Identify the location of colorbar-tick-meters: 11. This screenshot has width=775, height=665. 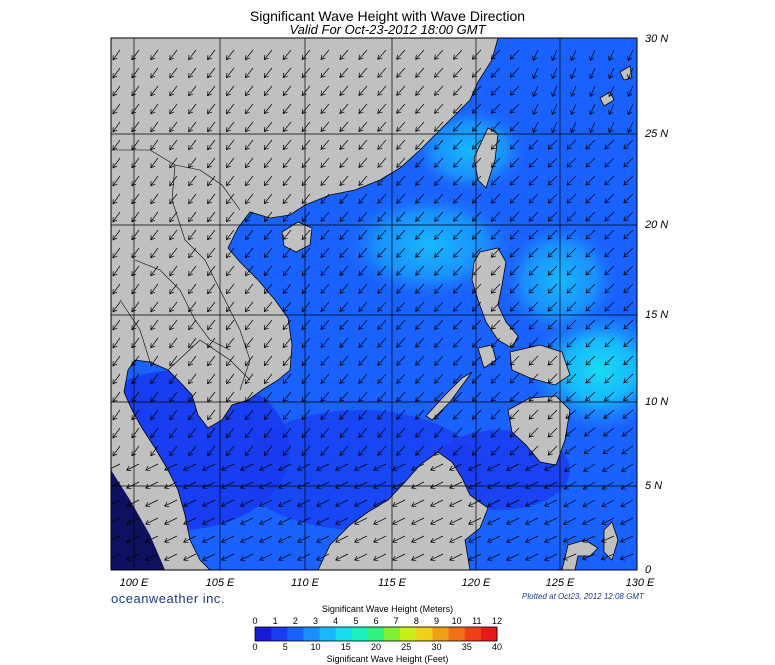
(477, 621).